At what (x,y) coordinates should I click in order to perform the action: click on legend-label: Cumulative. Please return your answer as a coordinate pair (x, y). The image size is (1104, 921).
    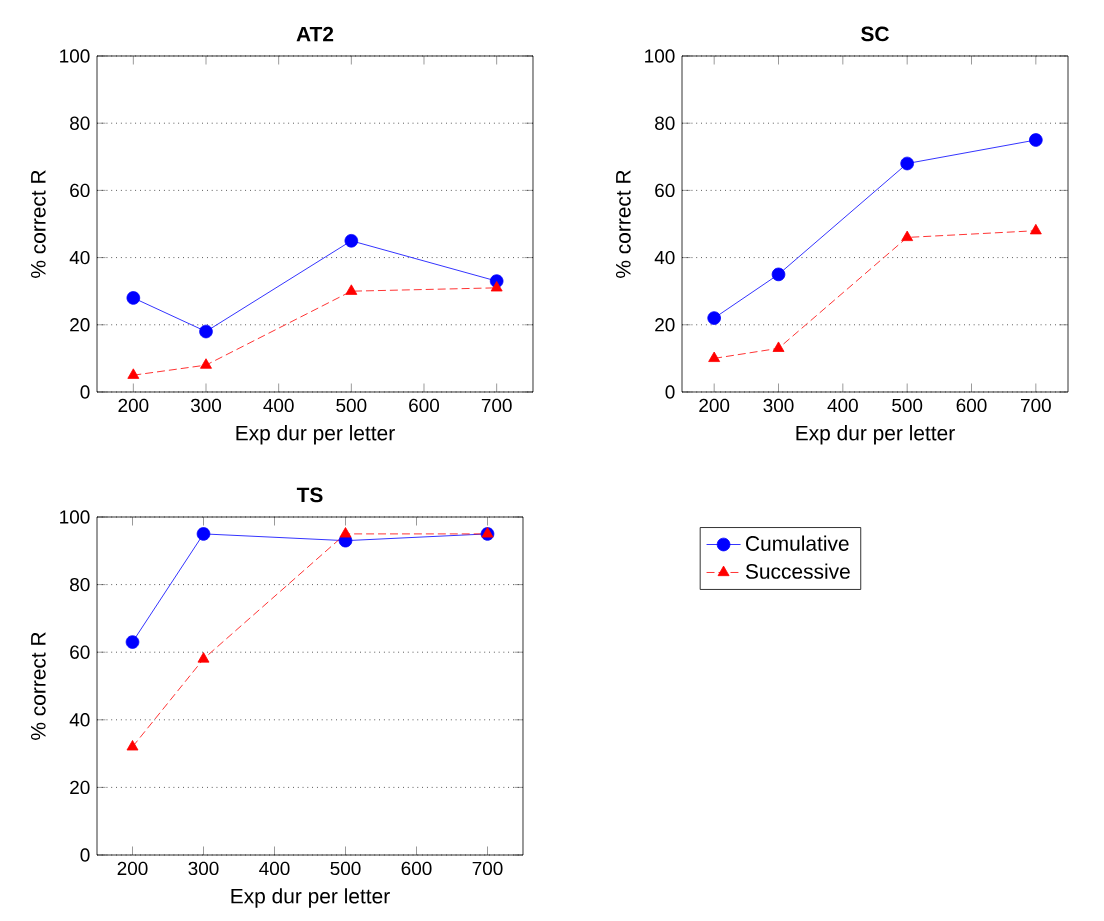
    Looking at the image, I should click on (797, 543).